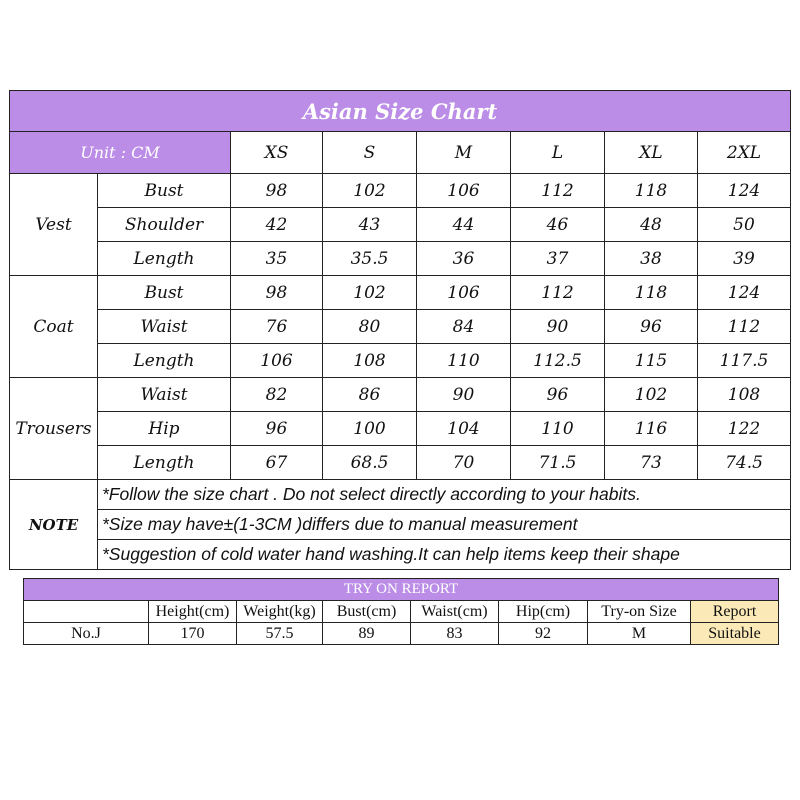 Image resolution: width=800 pixels, height=800 pixels. I want to click on garment-label: Trousers, so click(53, 428).